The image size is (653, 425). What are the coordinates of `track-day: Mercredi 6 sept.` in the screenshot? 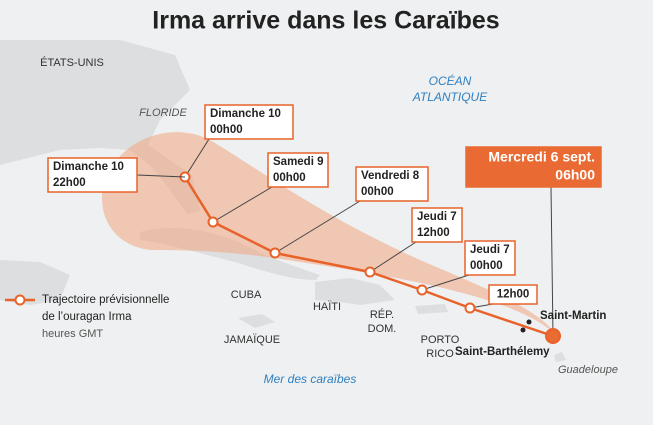 It's located at (541, 157).